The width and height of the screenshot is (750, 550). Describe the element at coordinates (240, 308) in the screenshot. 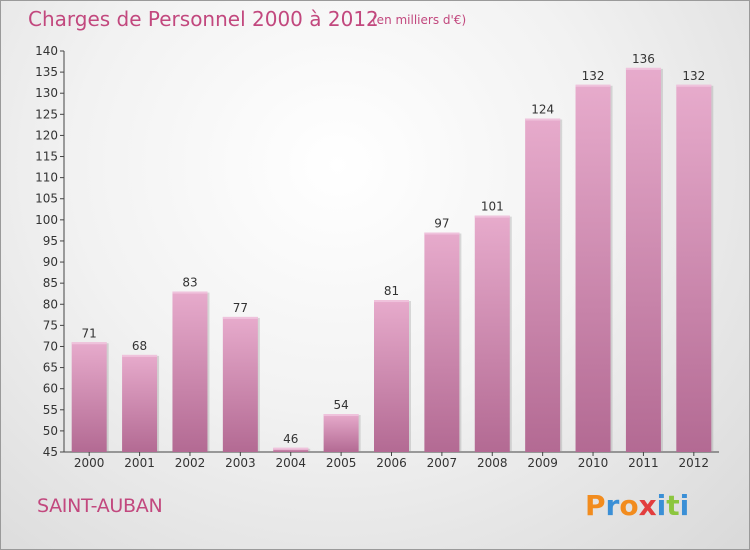

I see `bar-value-label: 77` at that location.